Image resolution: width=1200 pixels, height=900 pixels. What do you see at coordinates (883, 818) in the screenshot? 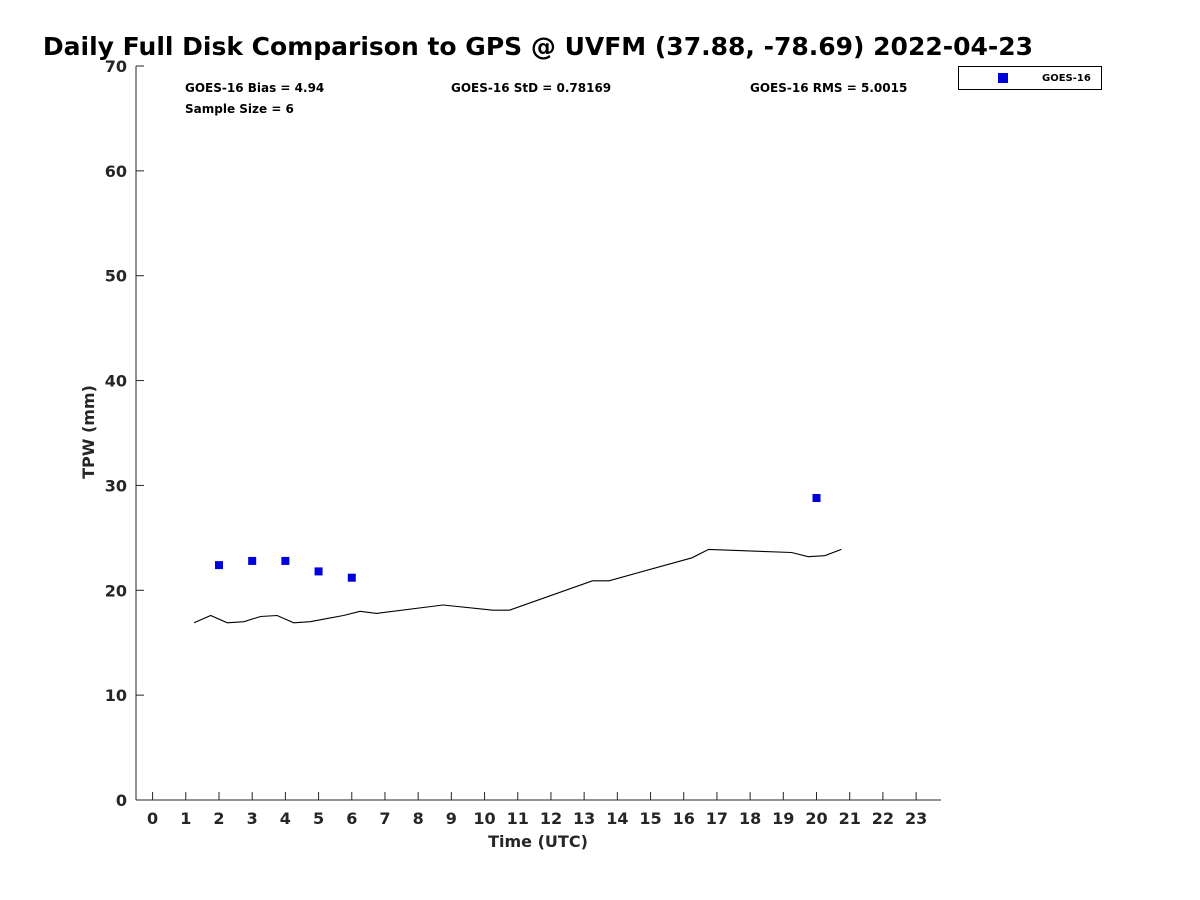
I see `x-tick-label: 22` at bounding box center [883, 818].